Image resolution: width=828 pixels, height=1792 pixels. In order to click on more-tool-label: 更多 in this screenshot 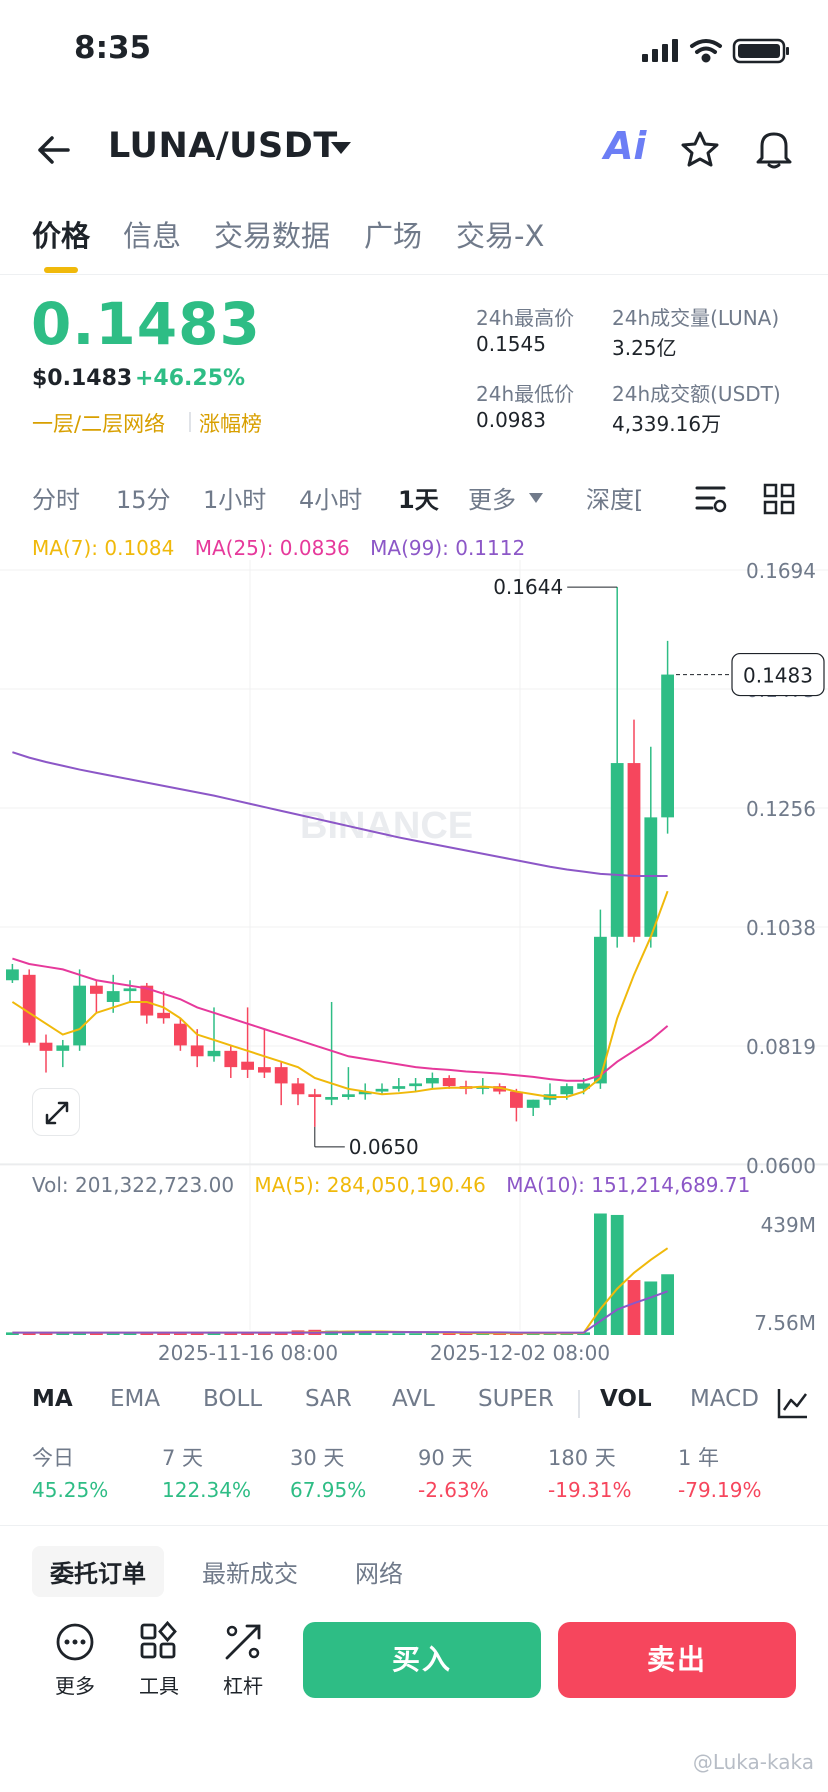, I will do `click(75, 1686)`.